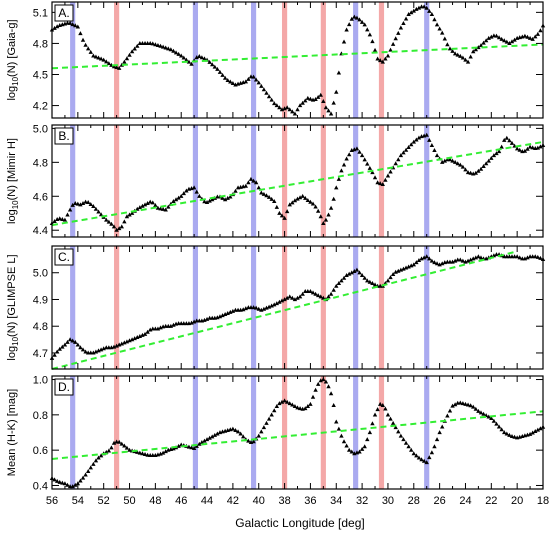 The height and width of the screenshot is (533, 550). I want to click on x-axis: 56 54 52 50 48 46 44 42 40 38 36 34 32 30 28 26 24 22 20 18, so click(297, 501).